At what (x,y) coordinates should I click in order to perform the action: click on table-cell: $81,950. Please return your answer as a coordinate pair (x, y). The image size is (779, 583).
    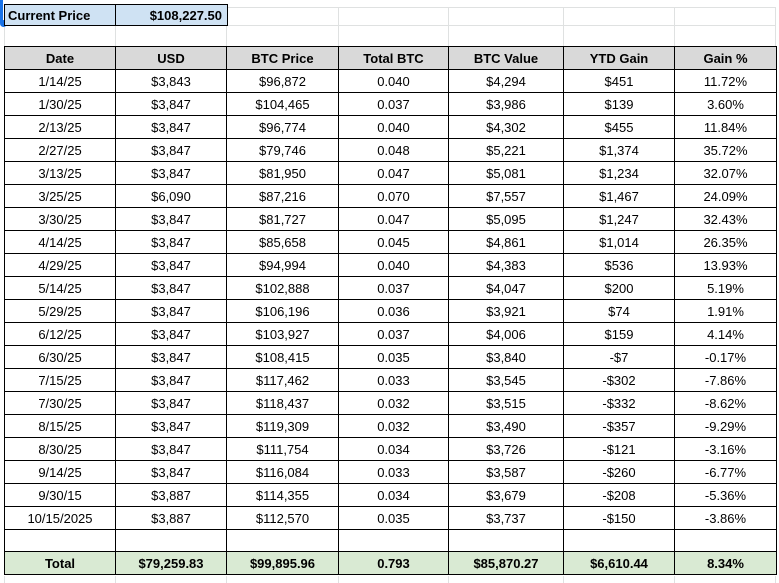
    Looking at the image, I should click on (282, 173).